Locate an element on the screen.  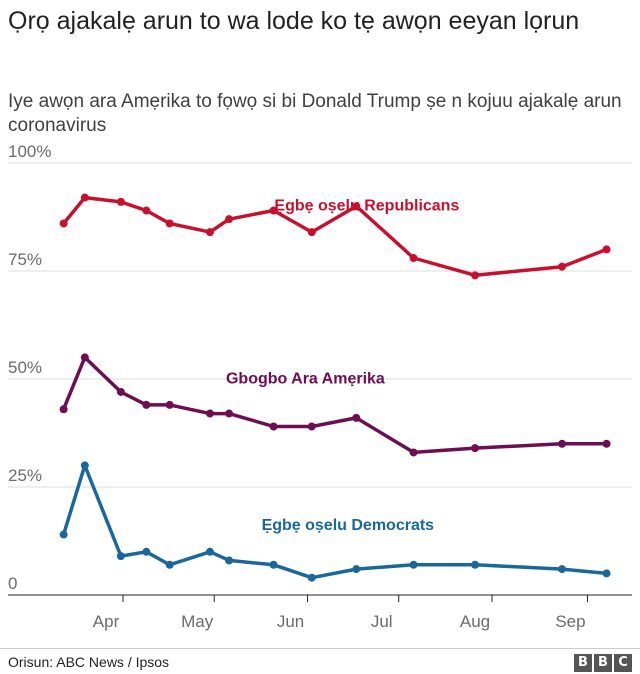
series-label: Gbogbo Ara Amẹrika is located at coordinates (305, 378).